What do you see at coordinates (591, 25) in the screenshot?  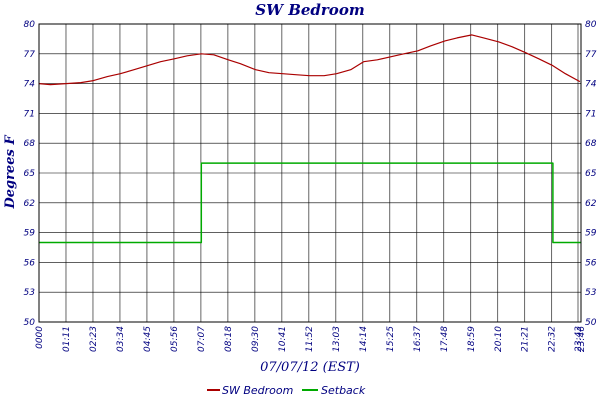 I see `y-tick-label-right: 80` at bounding box center [591, 25].